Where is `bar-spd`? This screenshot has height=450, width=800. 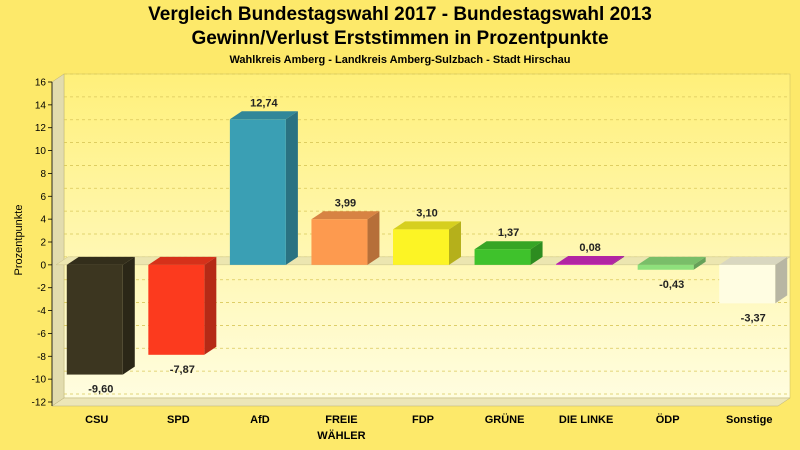
bar-spd is located at coordinates (182, 305).